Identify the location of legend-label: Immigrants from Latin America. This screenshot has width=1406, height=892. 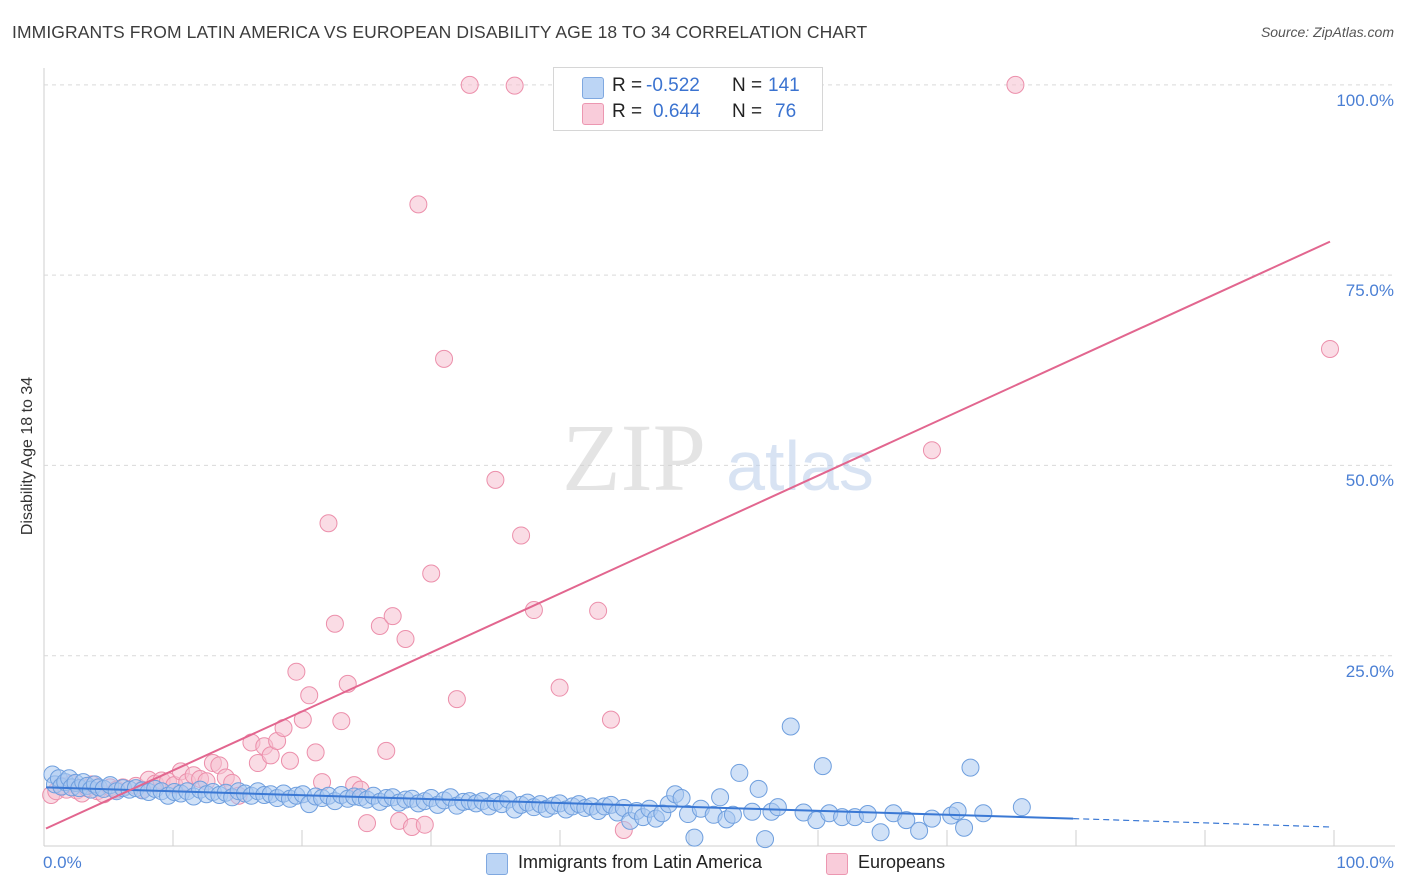
(640, 862).